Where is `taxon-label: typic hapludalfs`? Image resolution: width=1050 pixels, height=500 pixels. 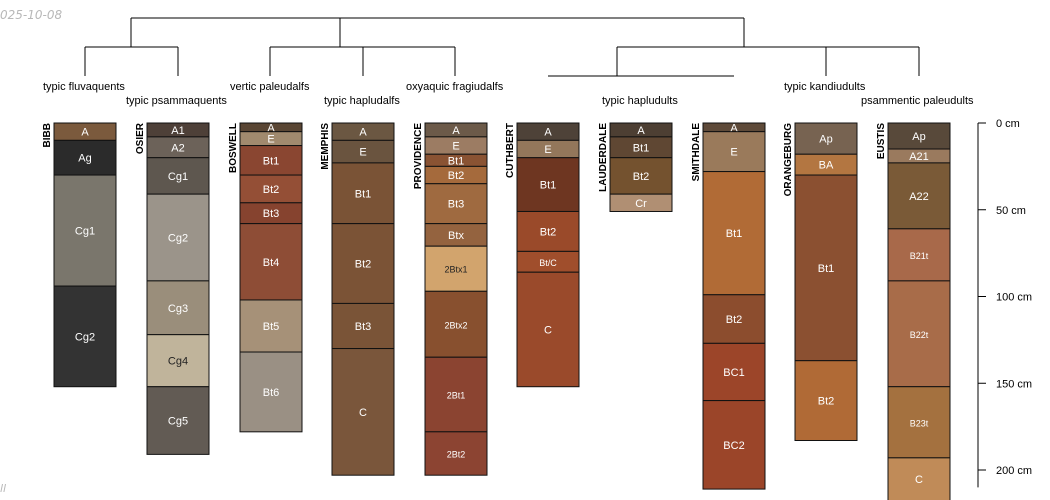
taxon-label: typic hapludalfs is located at coordinates (362, 101).